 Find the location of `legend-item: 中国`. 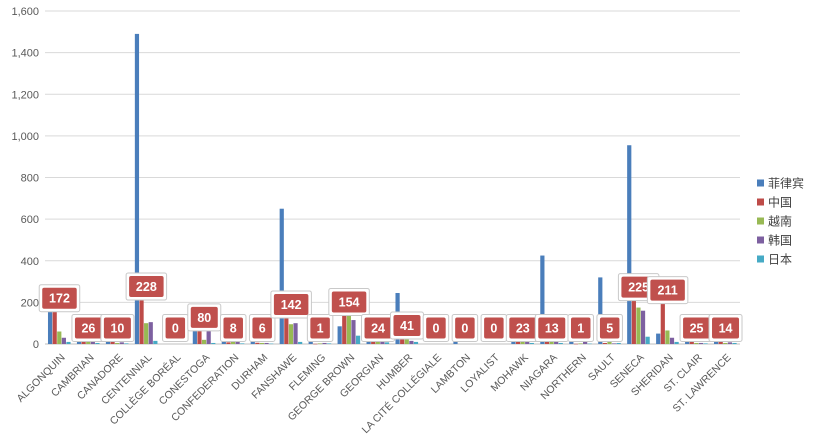

legend-item: 中国 is located at coordinates (774, 202).